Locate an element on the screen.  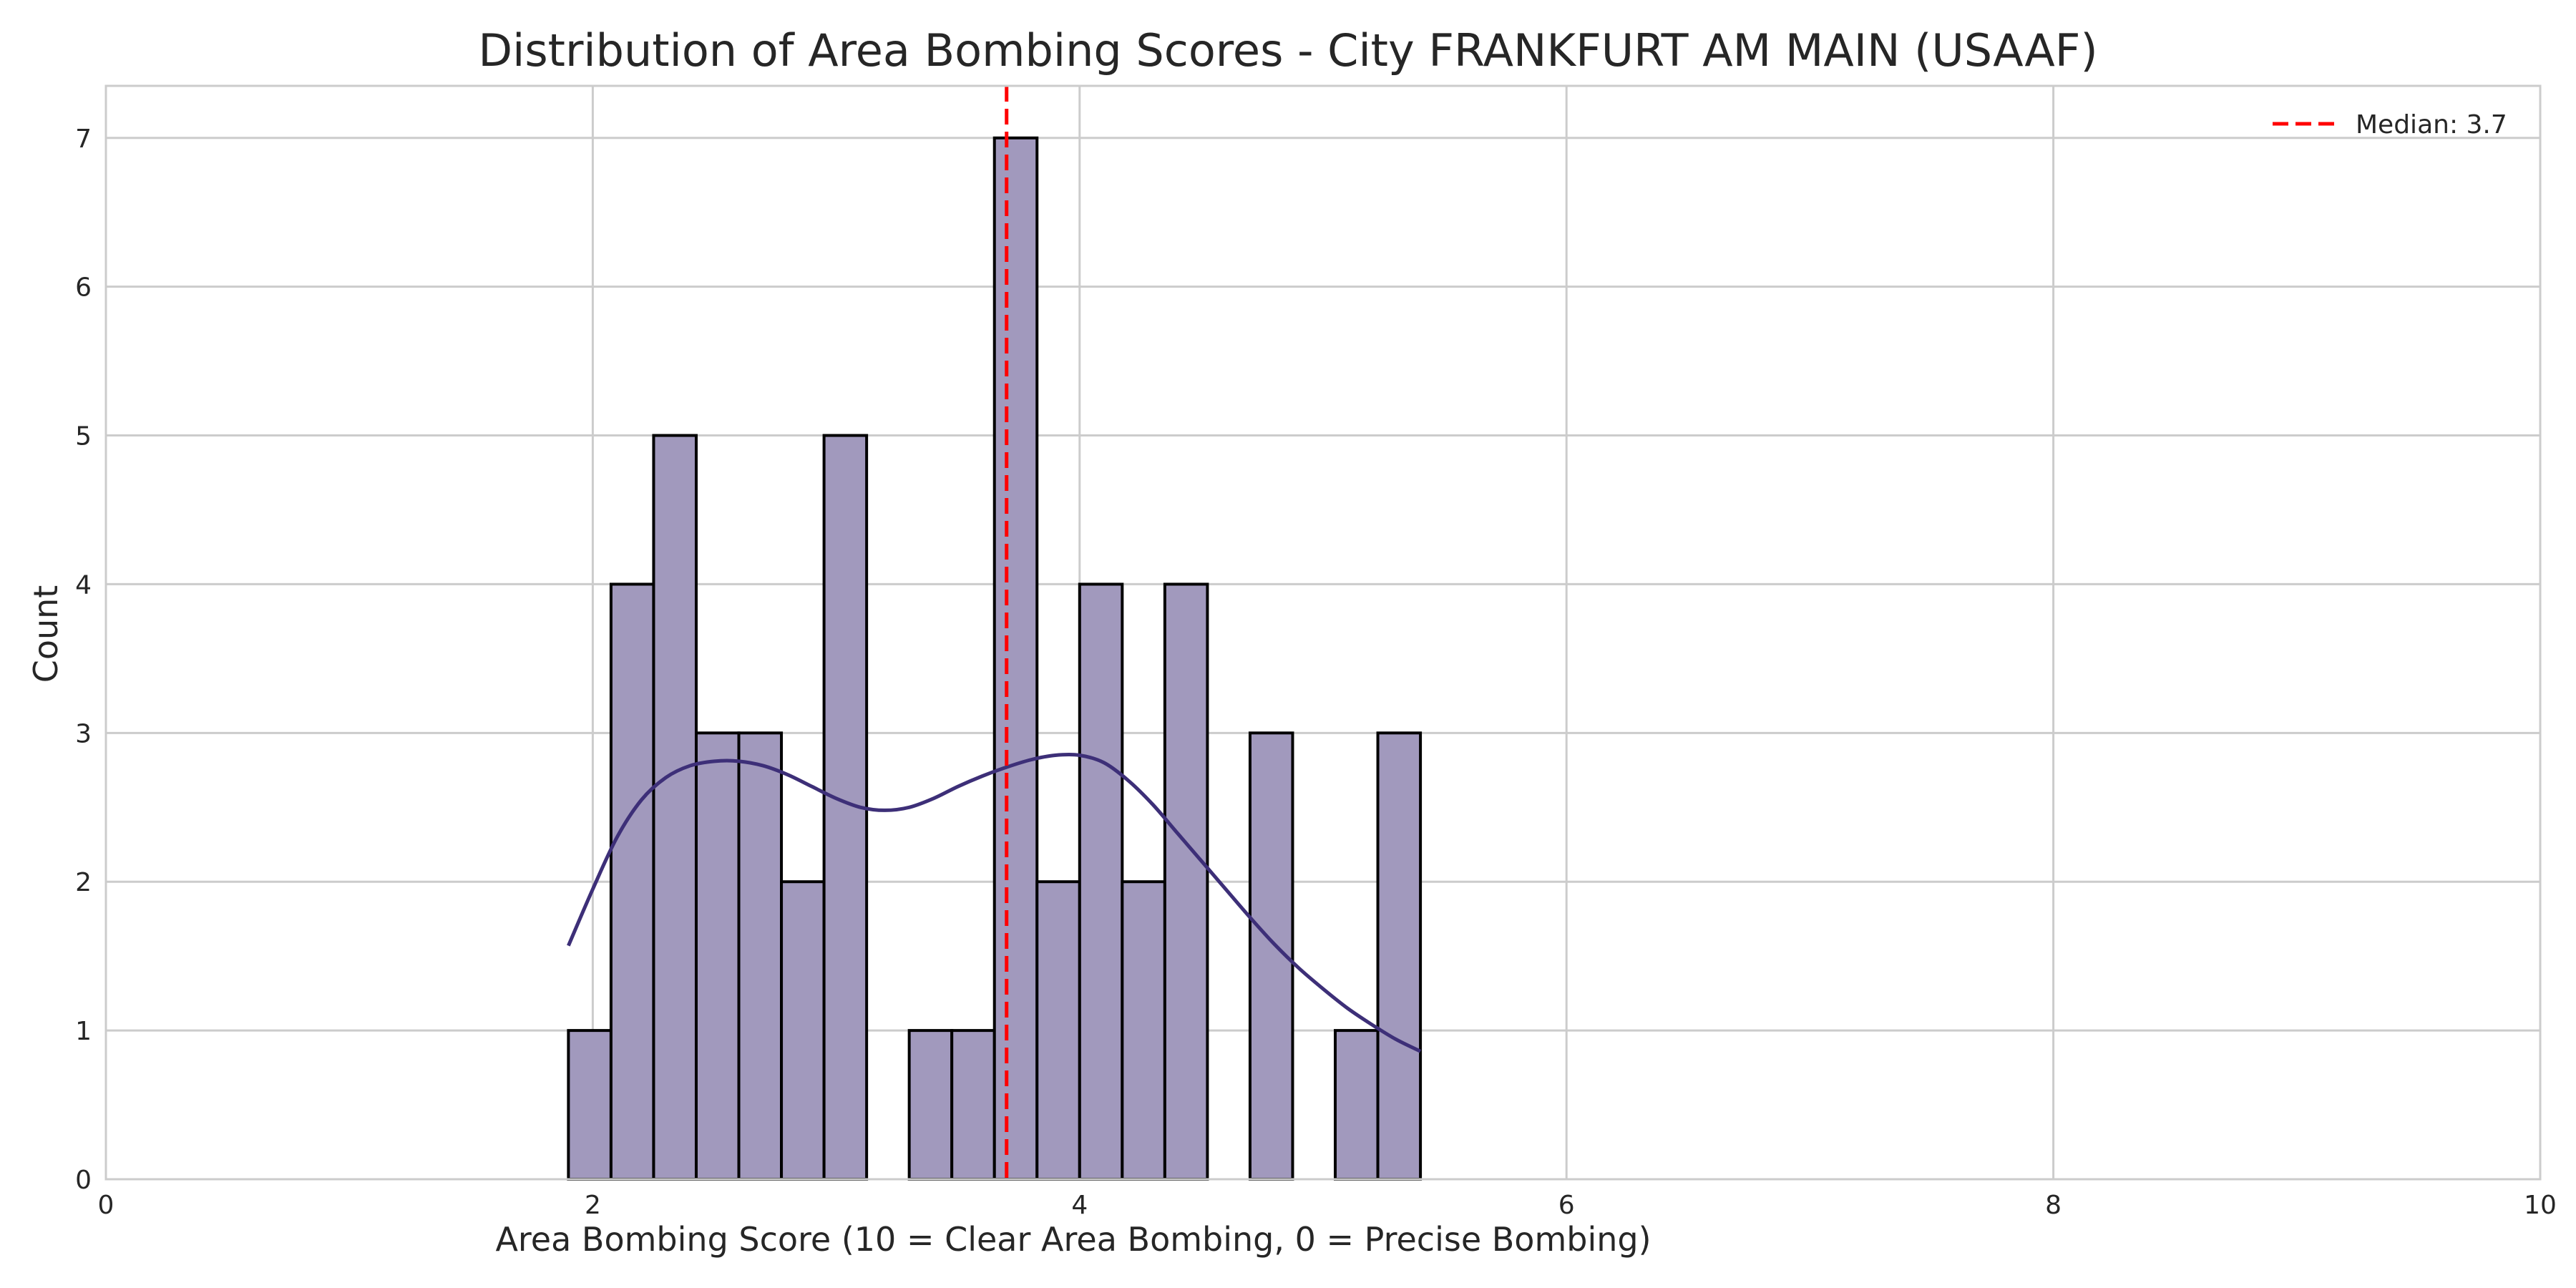
x-tick-label: 8 is located at coordinates (2053, 1205).